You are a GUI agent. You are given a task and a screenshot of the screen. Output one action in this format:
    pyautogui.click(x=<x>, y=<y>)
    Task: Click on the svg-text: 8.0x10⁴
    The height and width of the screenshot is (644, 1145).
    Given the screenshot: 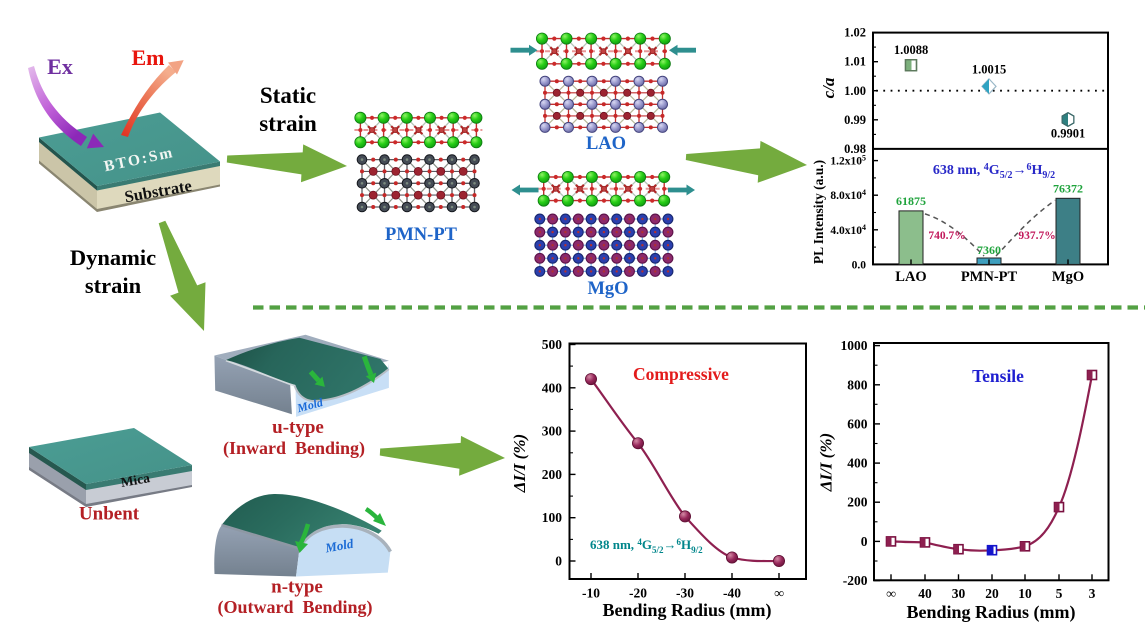 What is the action you would take?
    pyautogui.click(x=848, y=195)
    